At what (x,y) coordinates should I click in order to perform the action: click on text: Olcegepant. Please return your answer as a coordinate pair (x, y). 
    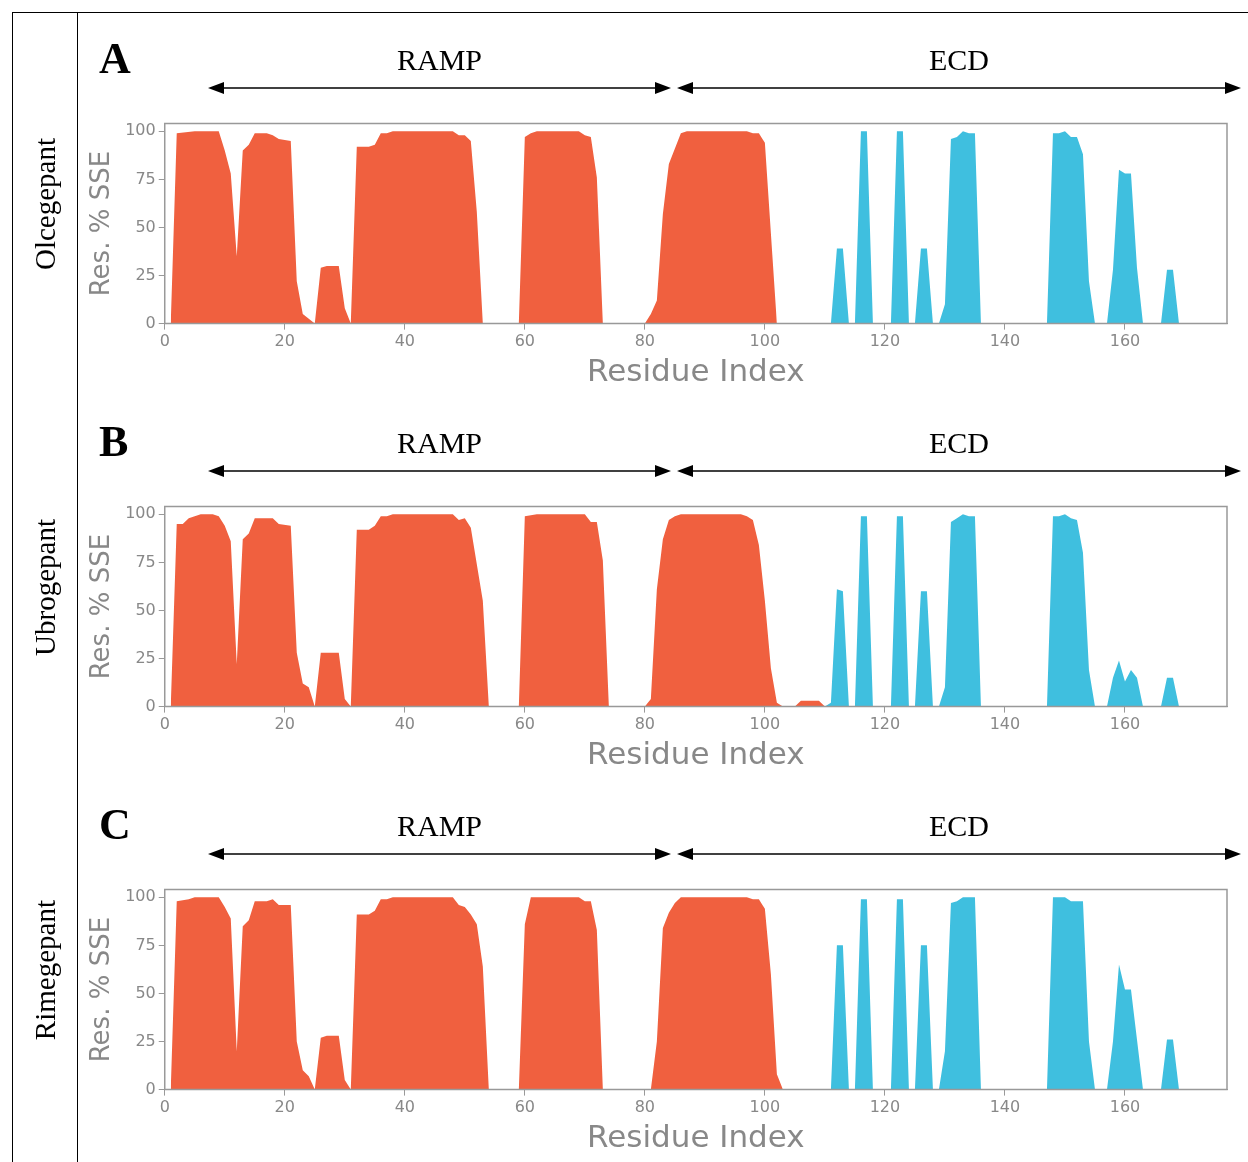
    Looking at the image, I should click on (45, 204).